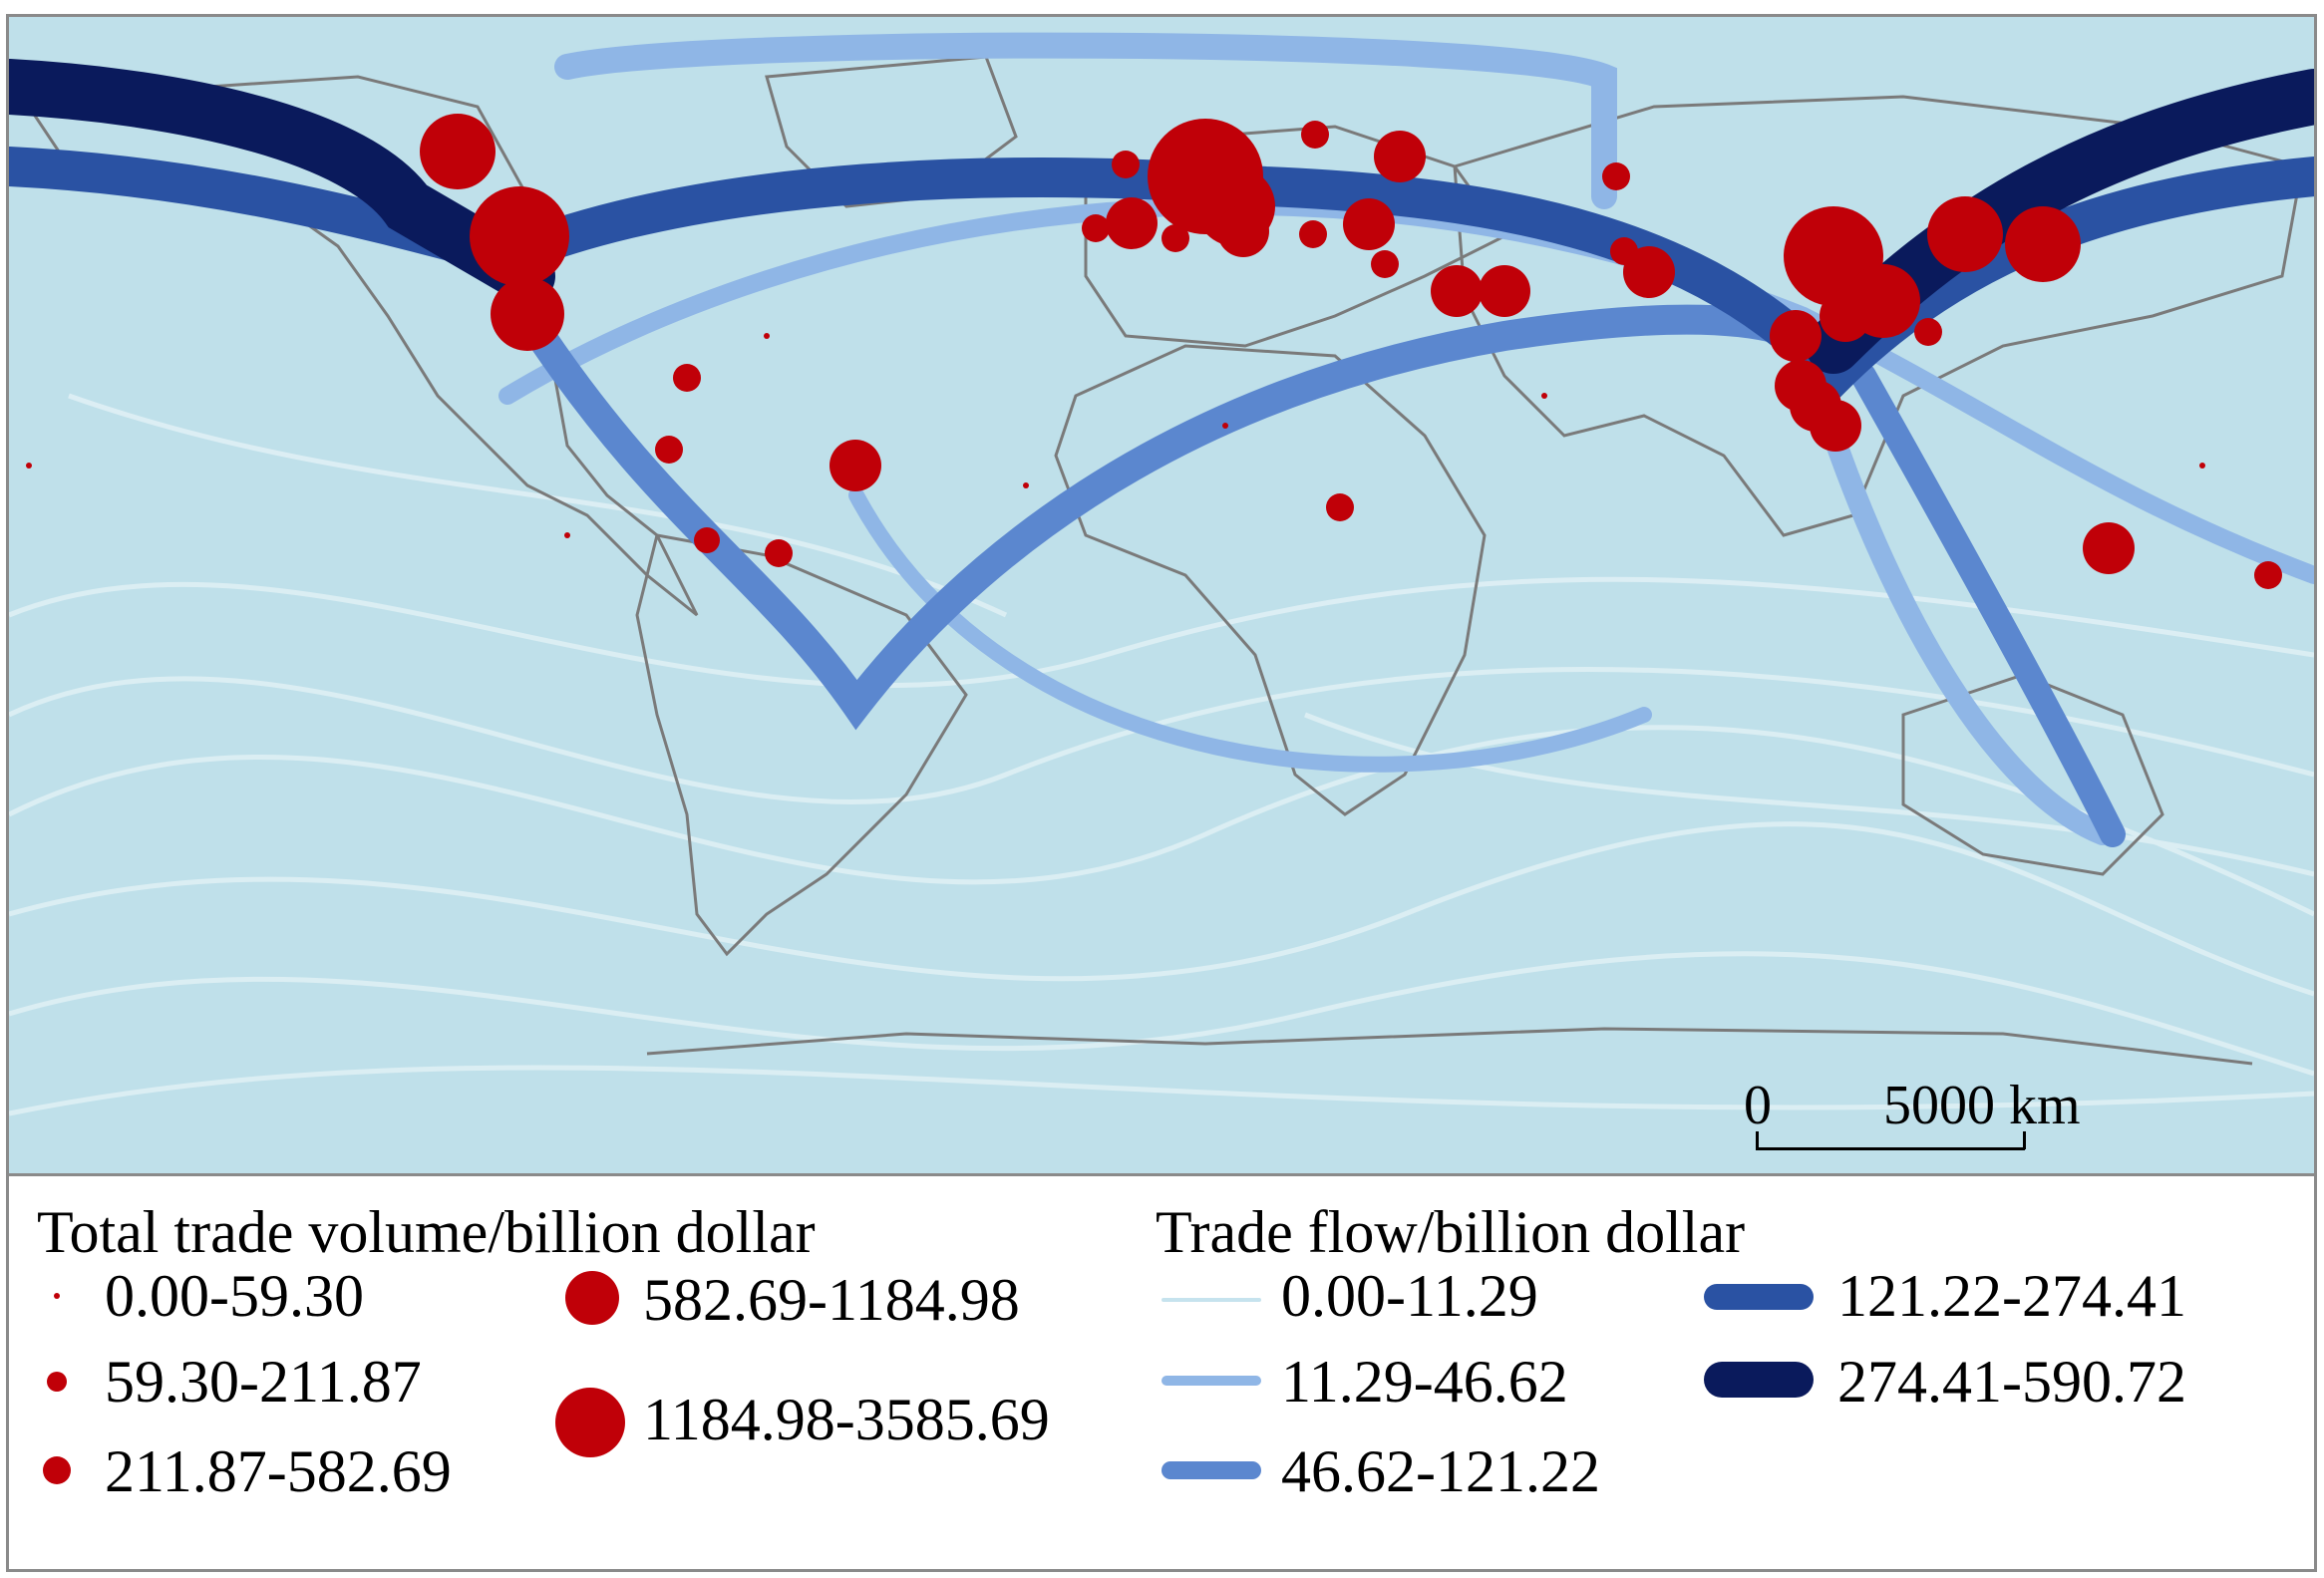 This screenshot has width=2324, height=1578. I want to click on node-uae, so click(1504, 291).